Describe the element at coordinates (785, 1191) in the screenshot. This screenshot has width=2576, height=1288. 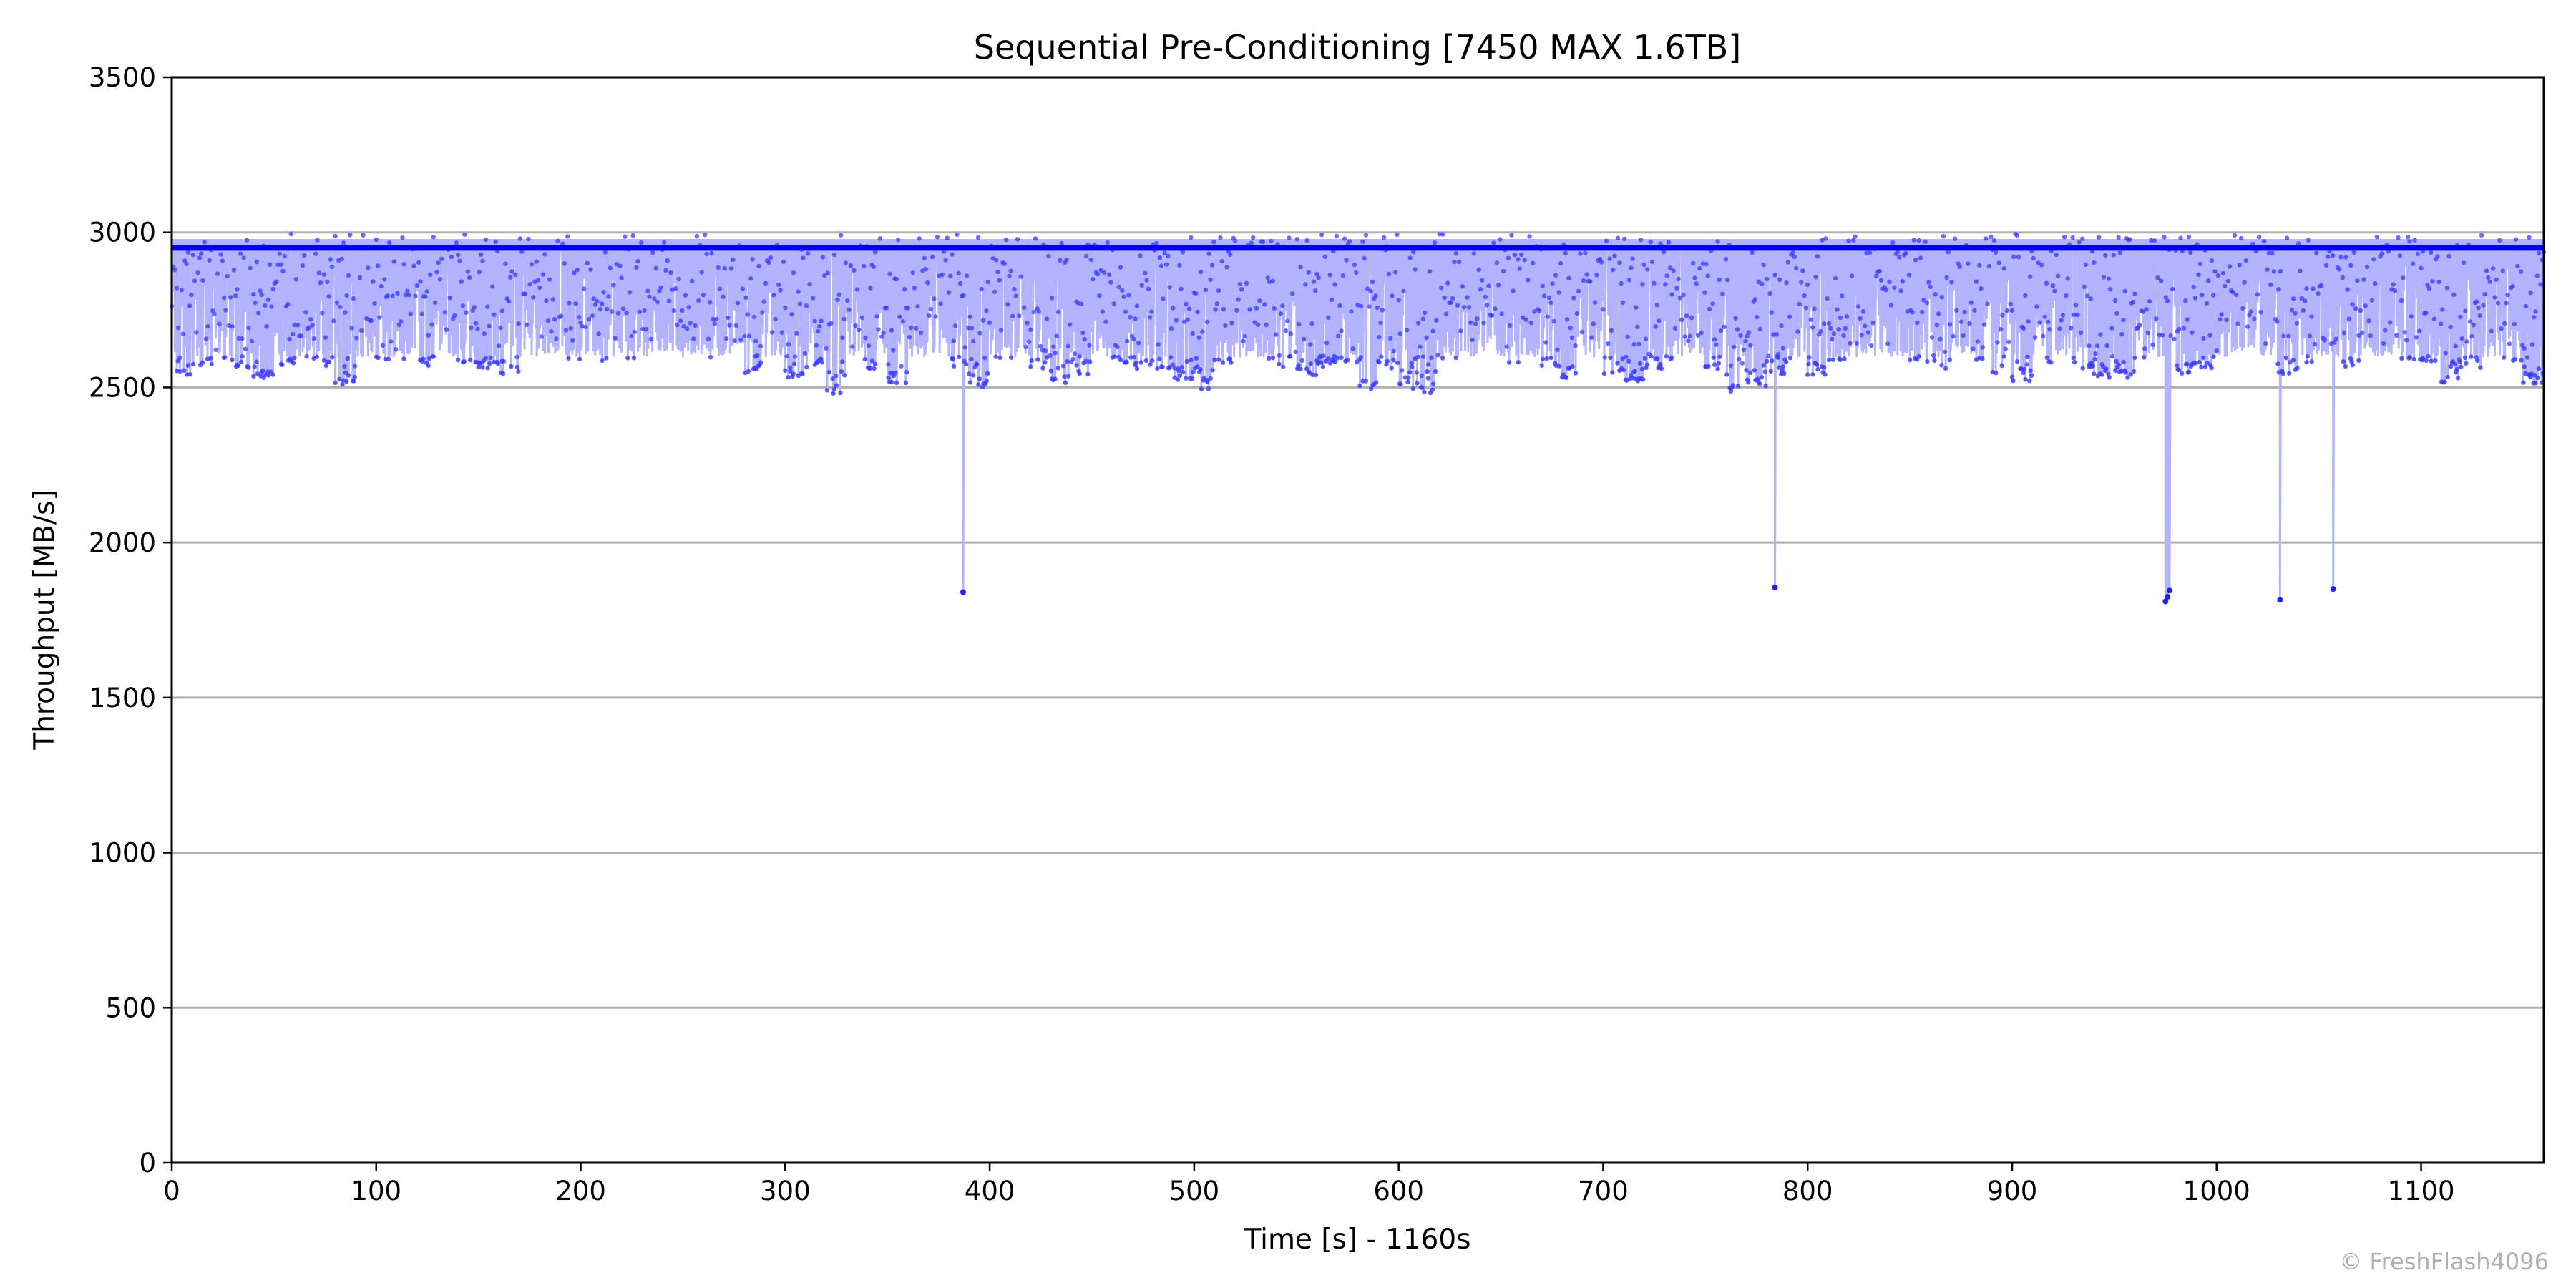
I see `x-tick-label: 300` at that location.